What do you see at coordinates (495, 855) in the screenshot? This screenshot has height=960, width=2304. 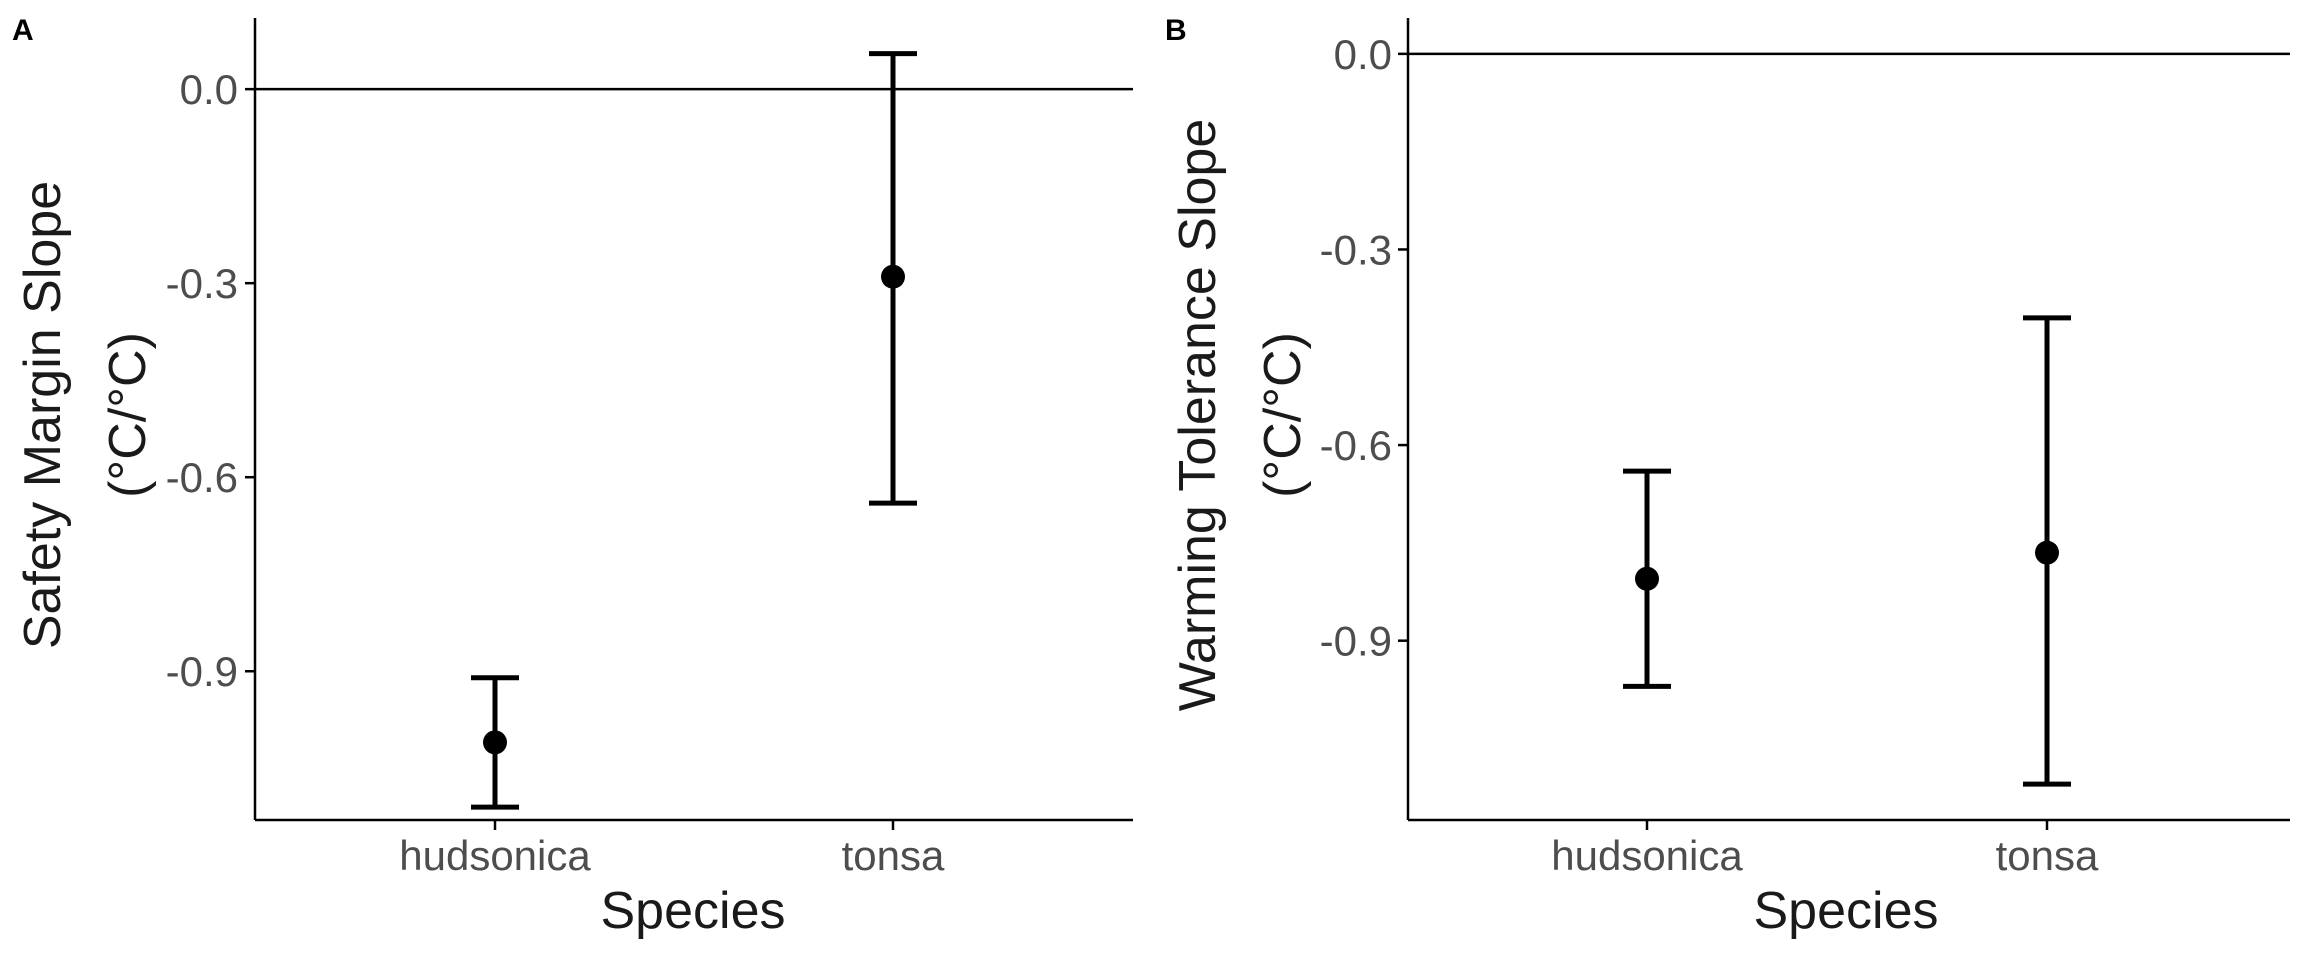 I see `x-tick-label-a-hudsonica: hudsonica` at bounding box center [495, 855].